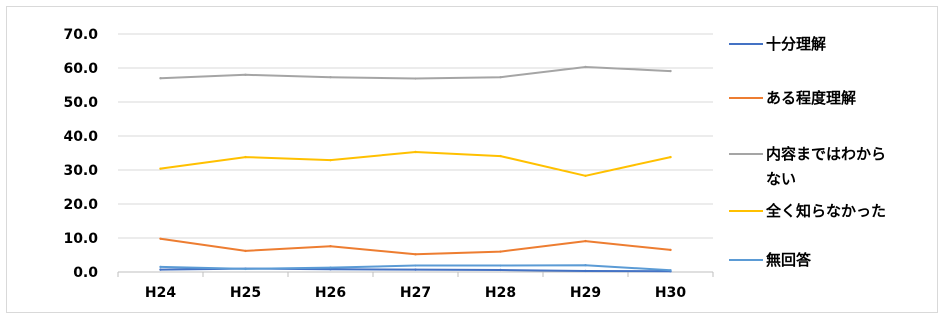 The height and width of the screenshot is (320, 945). What do you see at coordinates (160, 293) in the screenshot?
I see `x-tick-label: H24` at bounding box center [160, 293].